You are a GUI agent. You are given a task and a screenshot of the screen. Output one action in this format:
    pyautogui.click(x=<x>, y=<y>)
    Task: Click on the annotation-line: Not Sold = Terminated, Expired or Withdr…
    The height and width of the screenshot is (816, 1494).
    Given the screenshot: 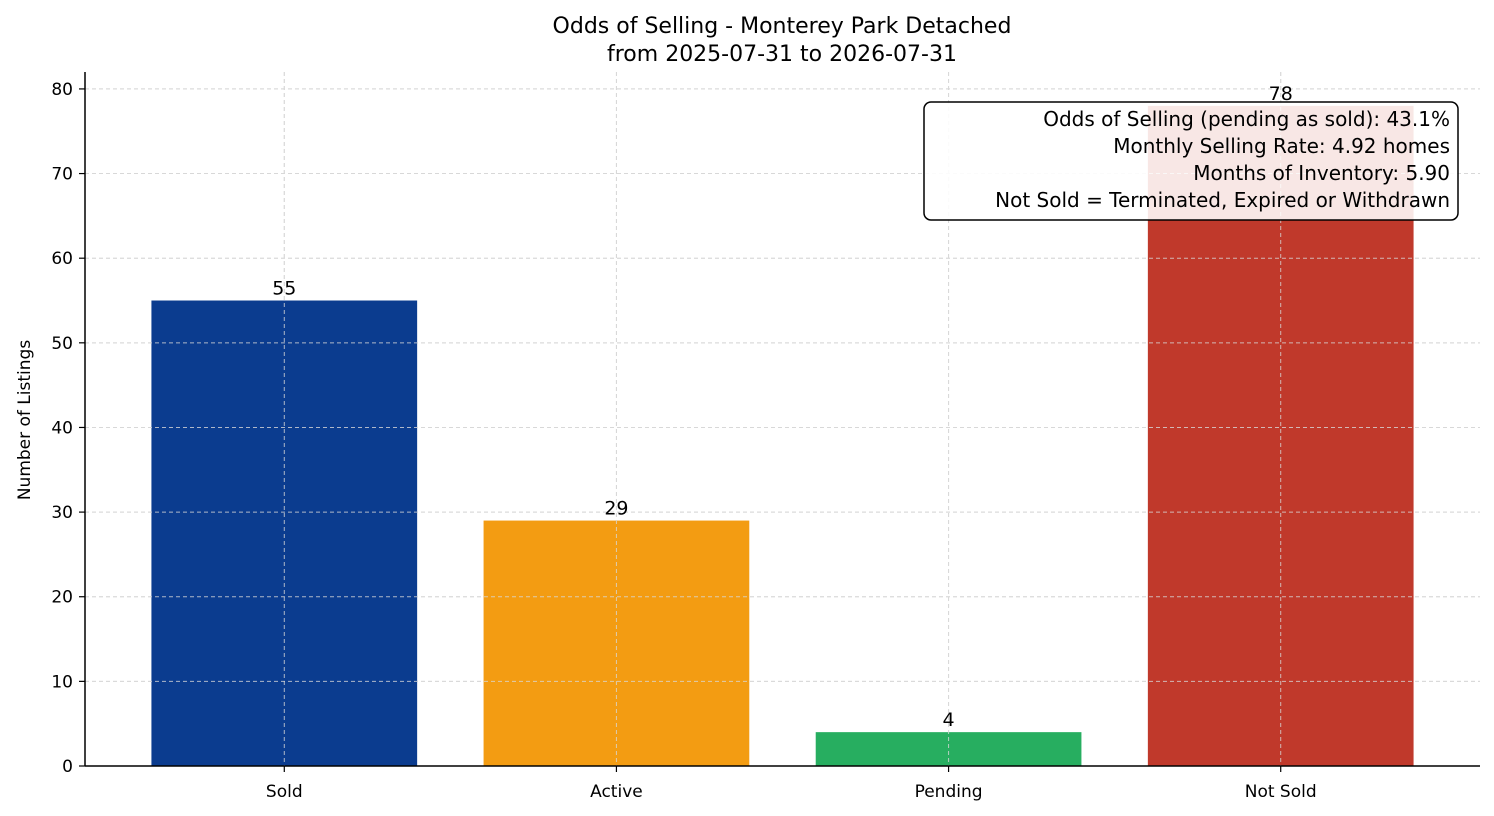 What is the action you would take?
    pyautogui.click(x=1222, y=200)
    